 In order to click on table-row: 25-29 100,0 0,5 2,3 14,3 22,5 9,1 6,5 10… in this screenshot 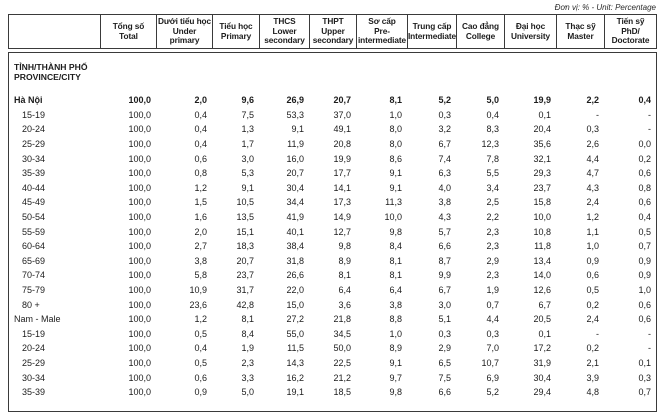, I will do `click(332, 363)`.